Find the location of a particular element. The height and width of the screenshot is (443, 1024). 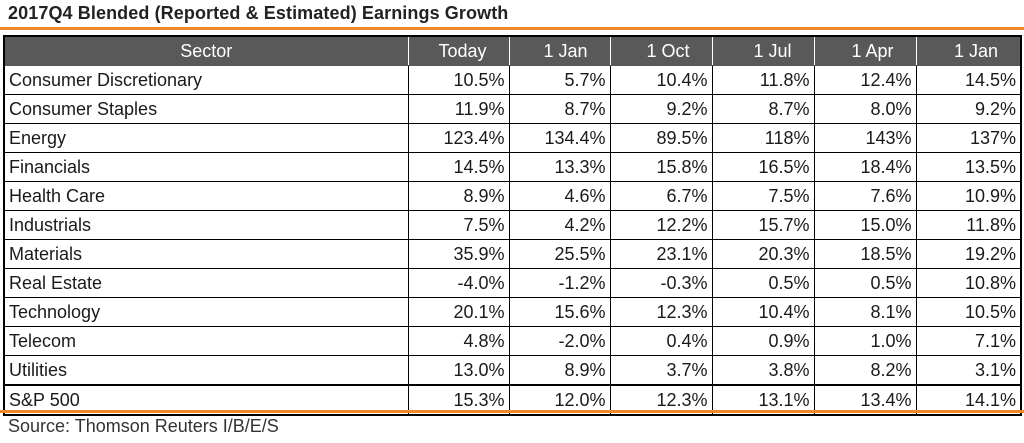

value-cell: 13.5% is located at coordinates (968, 167).